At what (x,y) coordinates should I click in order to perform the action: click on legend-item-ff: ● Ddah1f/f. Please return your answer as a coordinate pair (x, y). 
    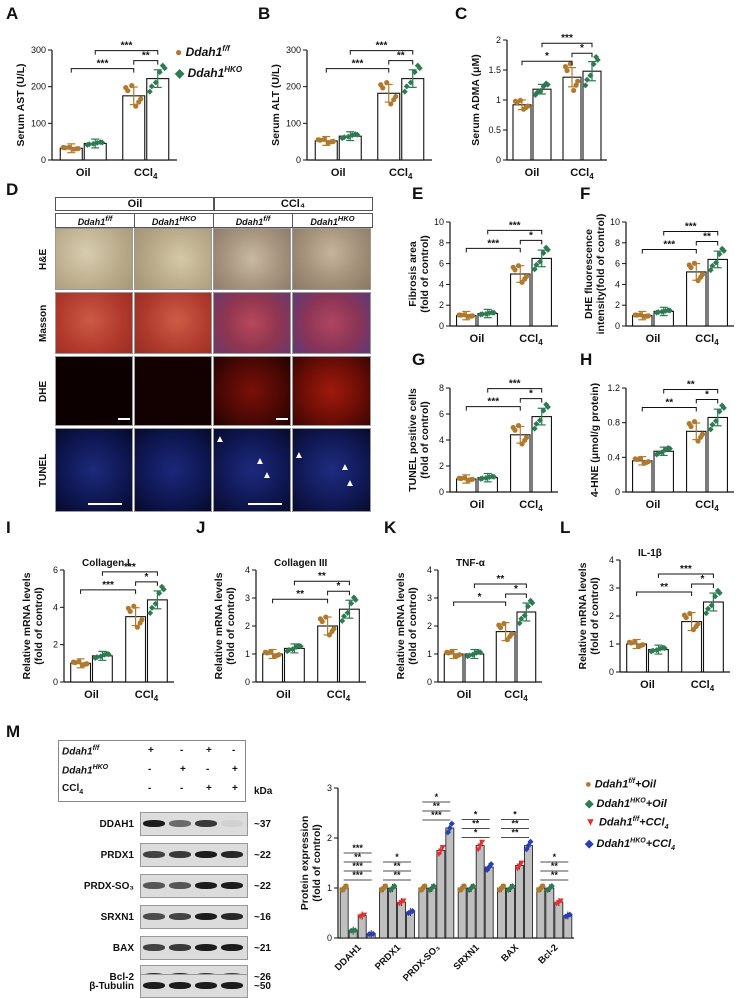
    Looking at the image, I should click on (220, 51).